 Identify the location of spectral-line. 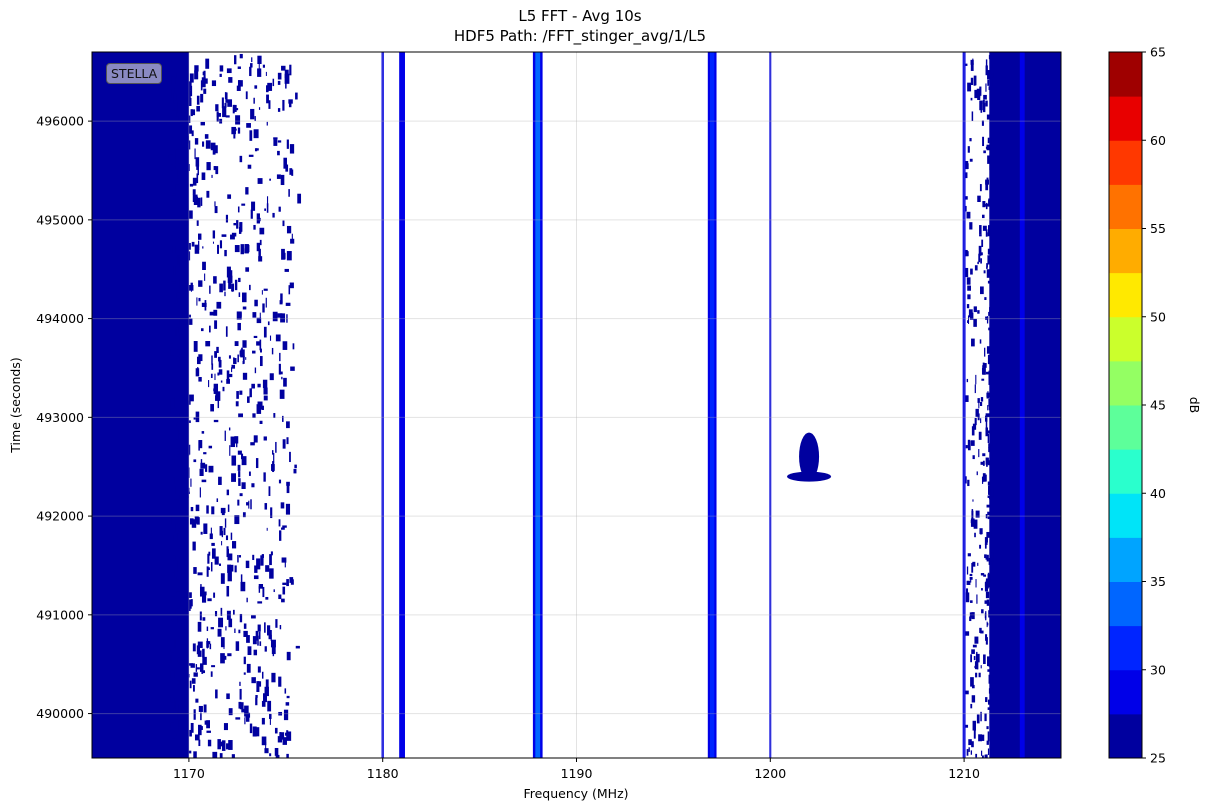
(964, 405).